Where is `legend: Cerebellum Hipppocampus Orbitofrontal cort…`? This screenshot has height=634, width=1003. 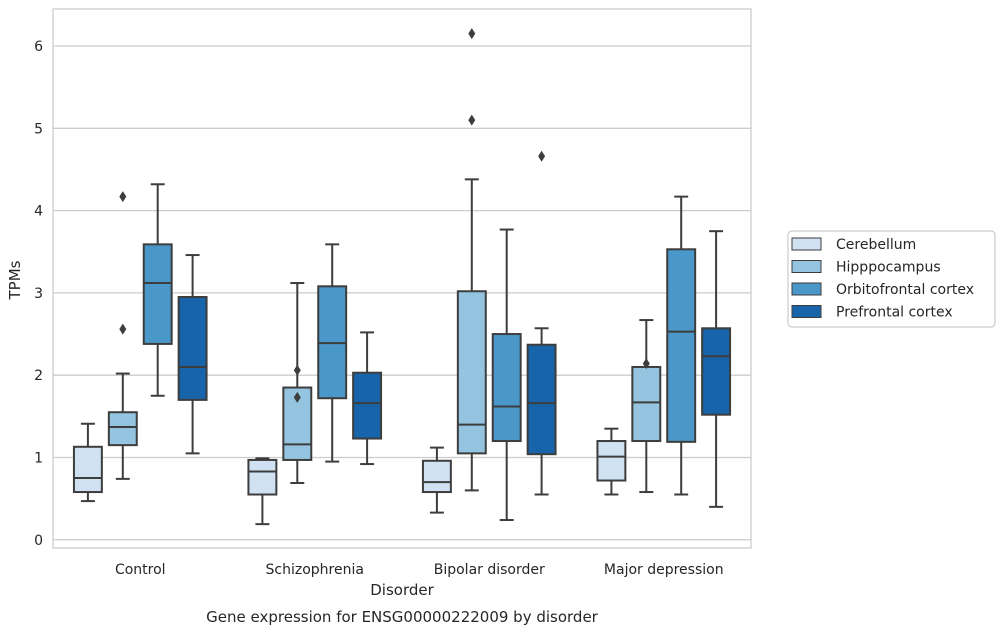
legend: Cerebellum Hipppocampus Orbitofrontal cort… is located at coordinates (891, 279).